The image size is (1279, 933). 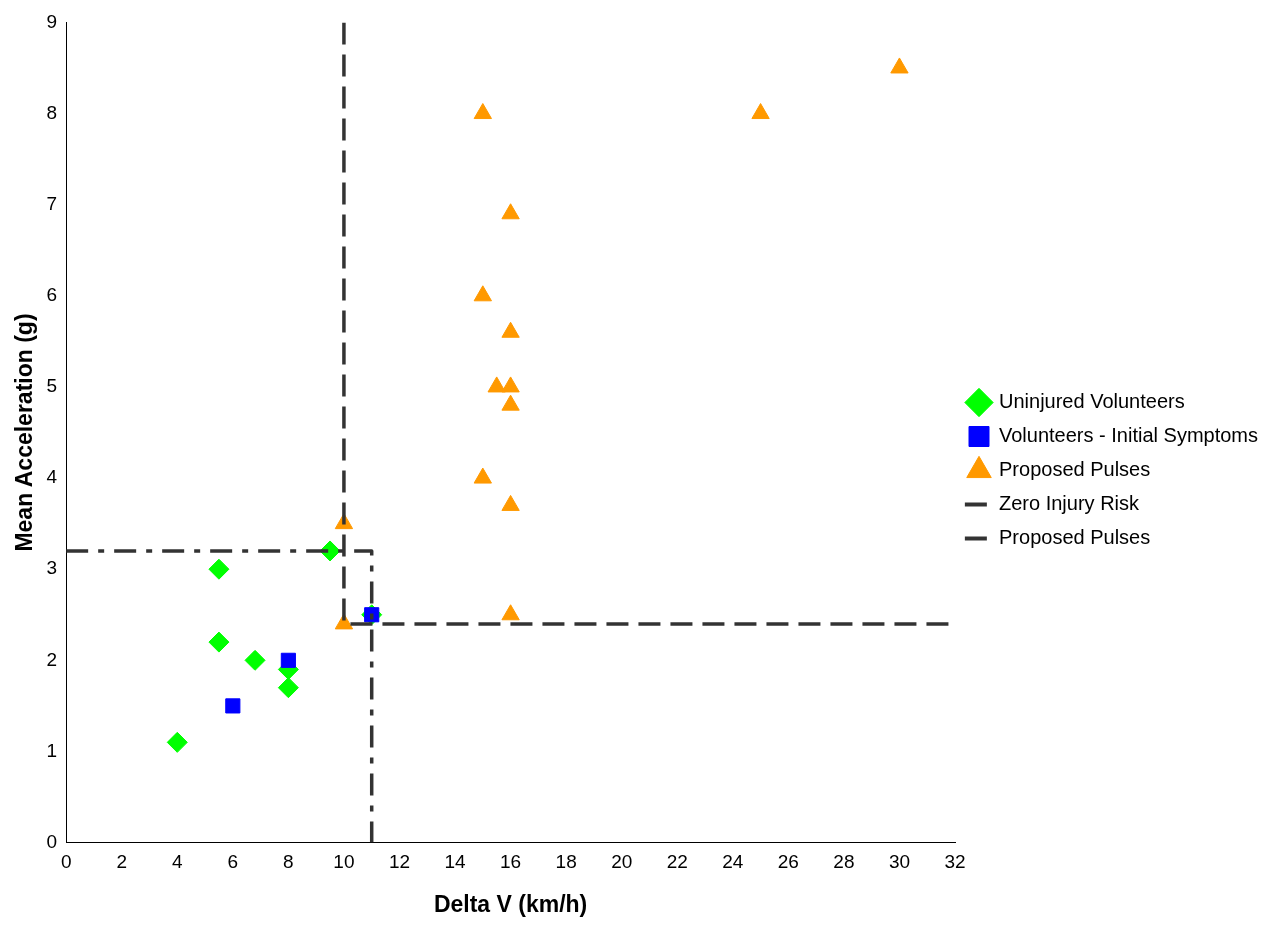 What do you see at coordinates (66, 862) in the screenshot?
I see `x-tick-label: 0` at bounding box center [66, 862].